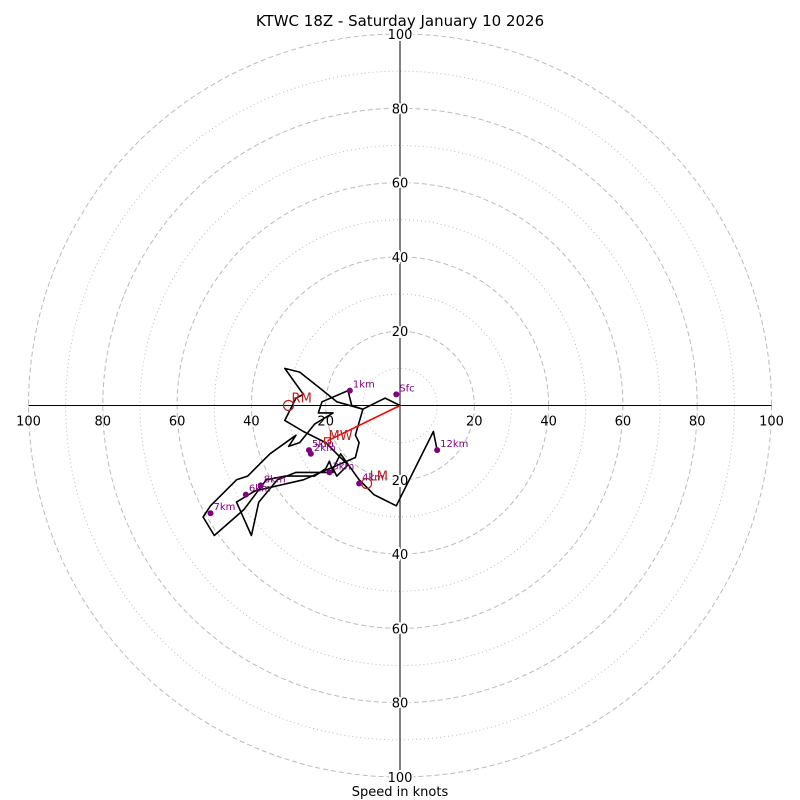 The image size is (800, 800). I want to click on mean-wind-marker, so click(327, 441).